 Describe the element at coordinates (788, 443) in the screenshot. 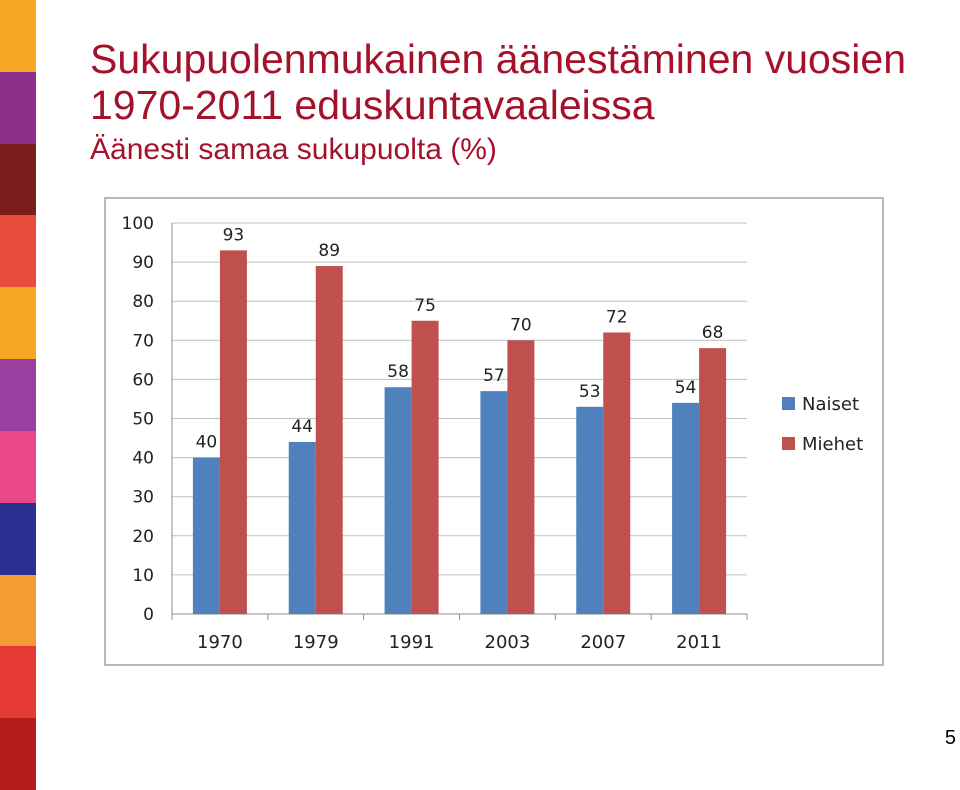

I see `legend-swatch-miehet` at that location.